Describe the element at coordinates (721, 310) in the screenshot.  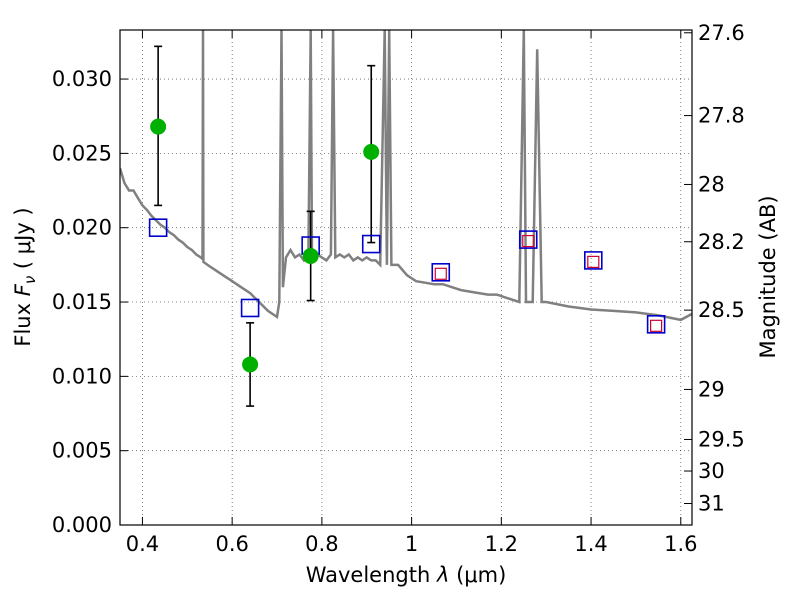
I see `right-tick-label: 28.5` at that location.